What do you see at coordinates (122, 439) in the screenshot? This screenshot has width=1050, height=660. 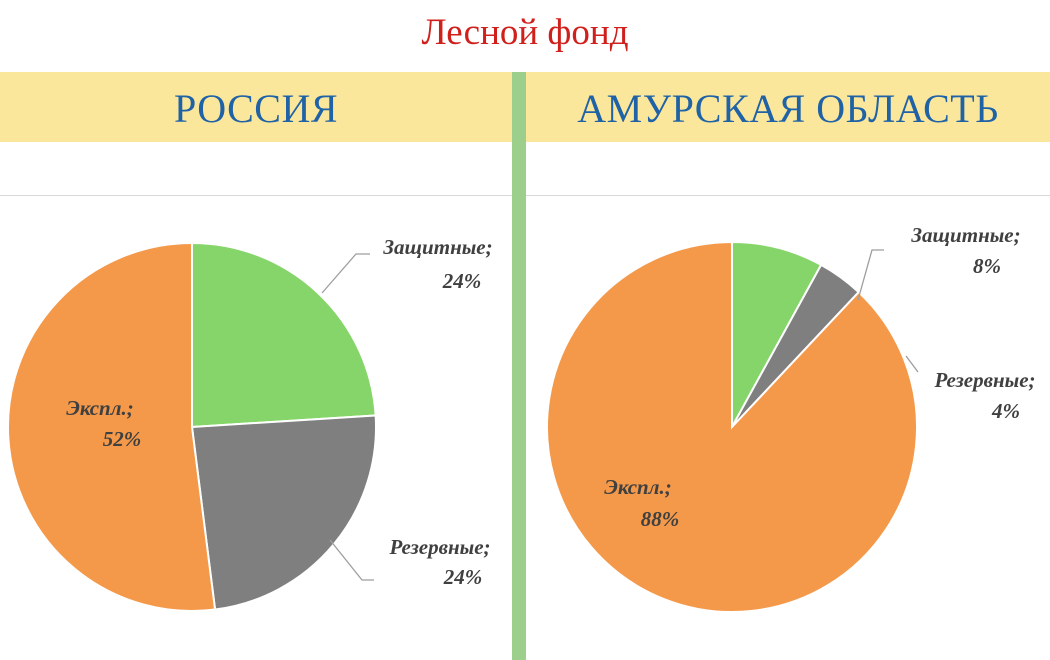 I see `russia-label-ekspl-value: 52%` at bounding box center [122, 439].